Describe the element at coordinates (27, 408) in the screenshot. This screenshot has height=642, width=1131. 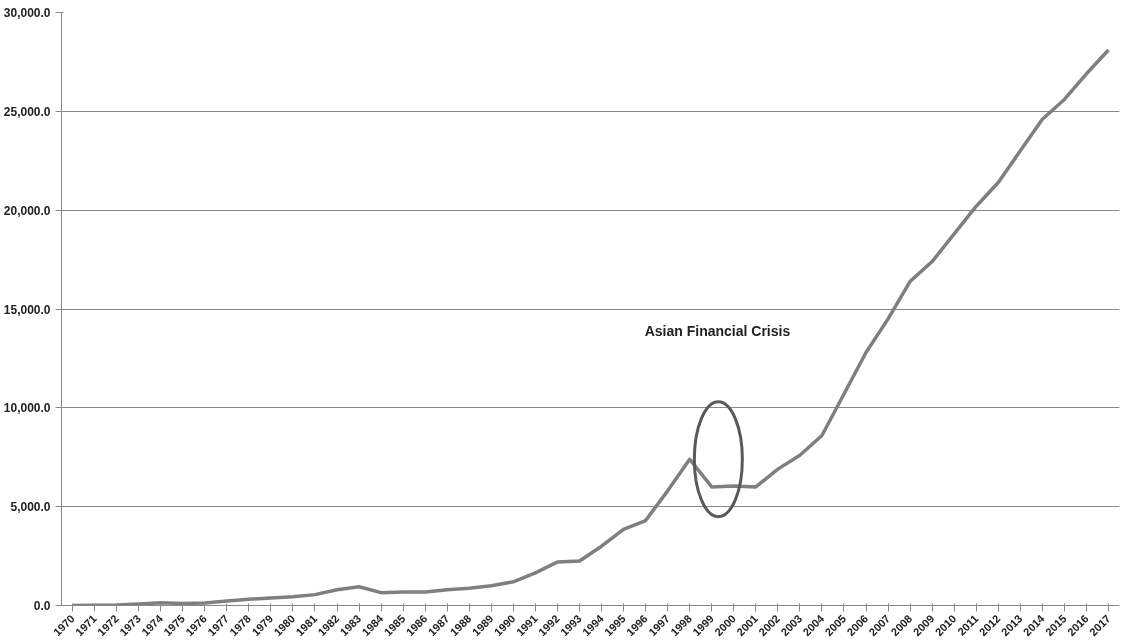
I see `y-tick-label: 10,000.0` at that location.